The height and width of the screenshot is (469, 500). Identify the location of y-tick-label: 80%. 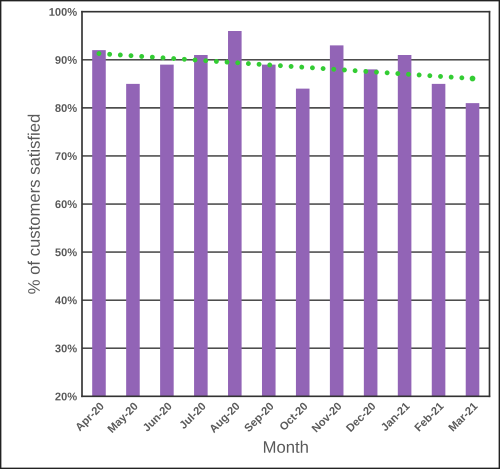
(66, 108).